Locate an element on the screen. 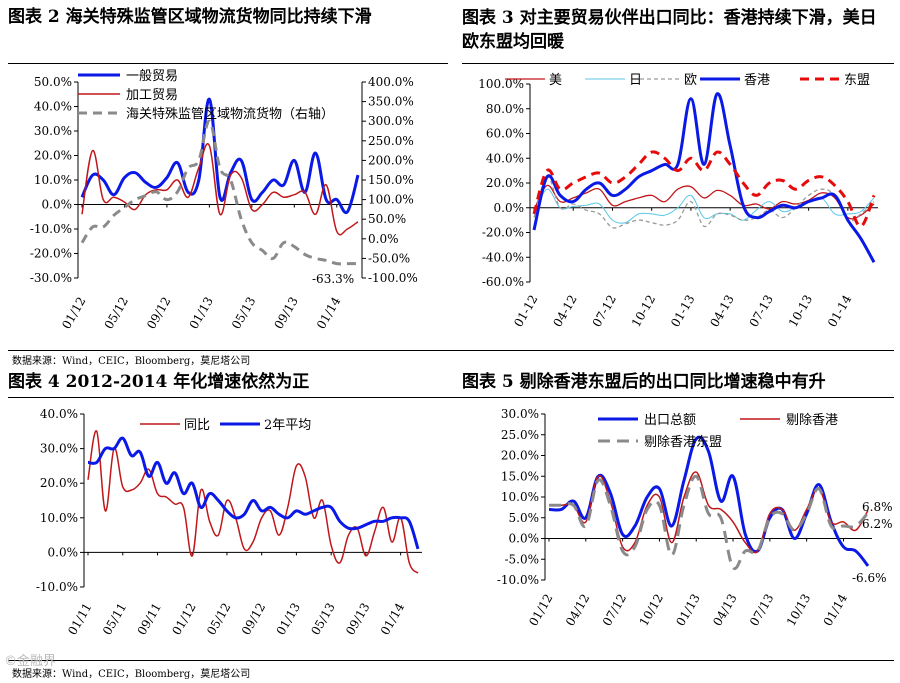  chart4-y-tick-label: 20.0% is located at coordinates (59, 483).